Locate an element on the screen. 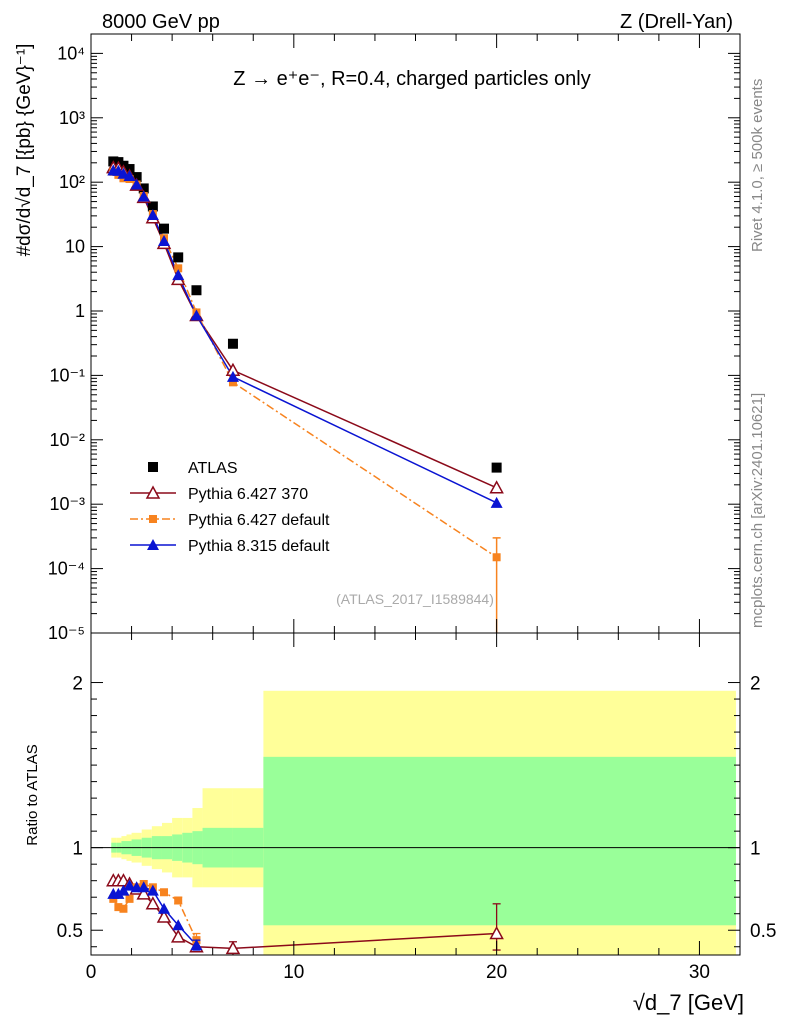 The height and width of the screenshot is (1024, 786). ratio-y-tick-label-right: 1 is located at coordinates (755, 849).